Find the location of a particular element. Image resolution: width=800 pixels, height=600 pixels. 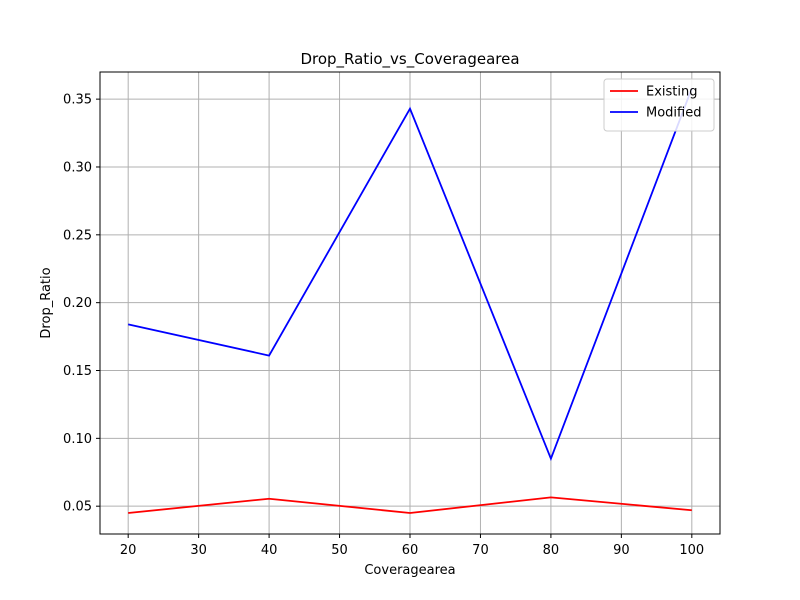

legend-label: Modified is located at coordinates (673, 113).